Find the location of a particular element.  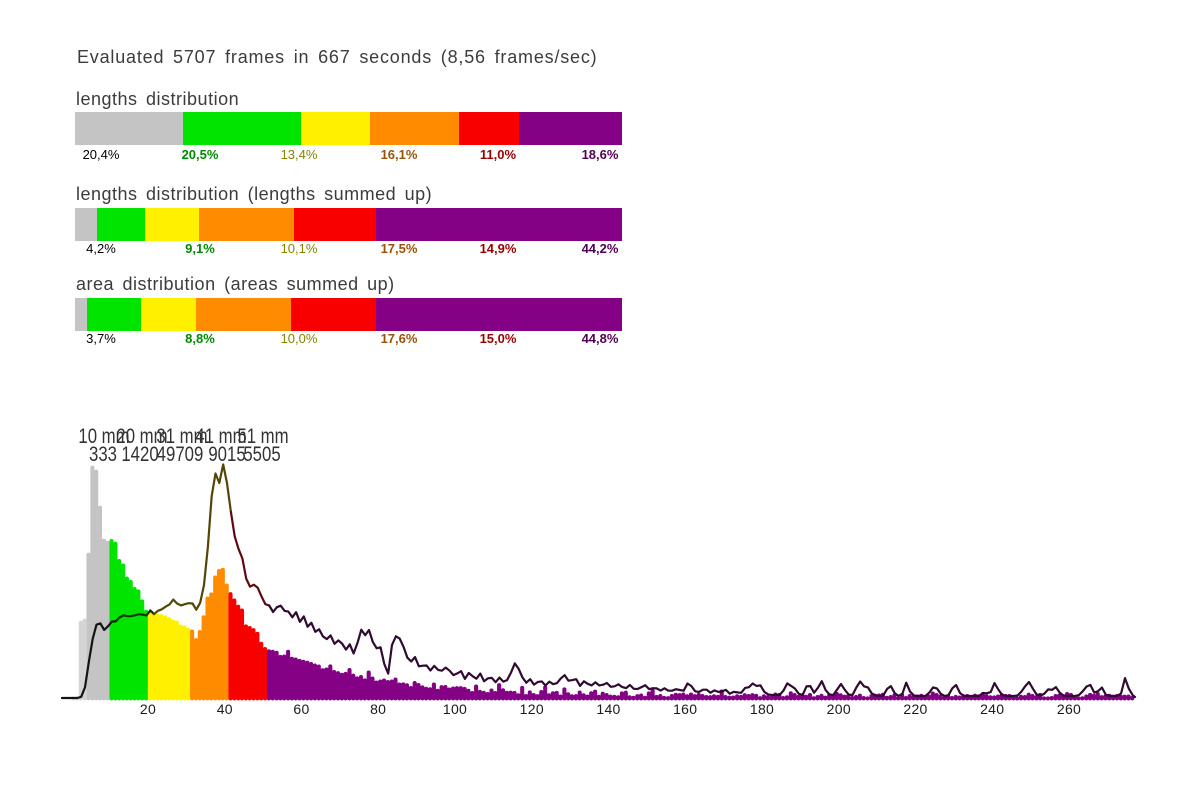

svg-text: 40 is located at coordinates (225, 709).